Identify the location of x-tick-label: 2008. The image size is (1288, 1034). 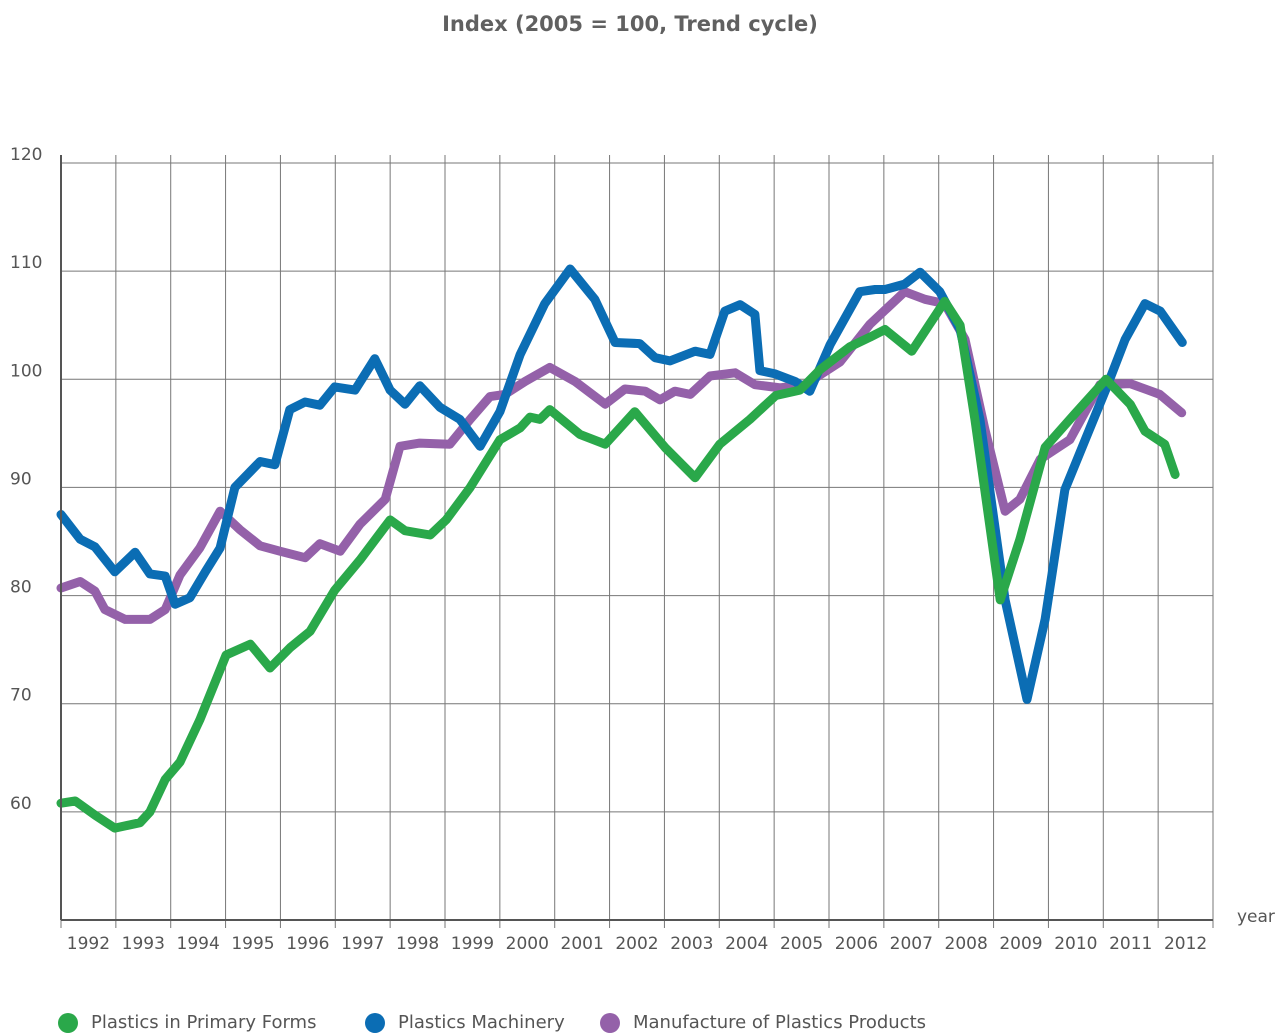
(966, 944).